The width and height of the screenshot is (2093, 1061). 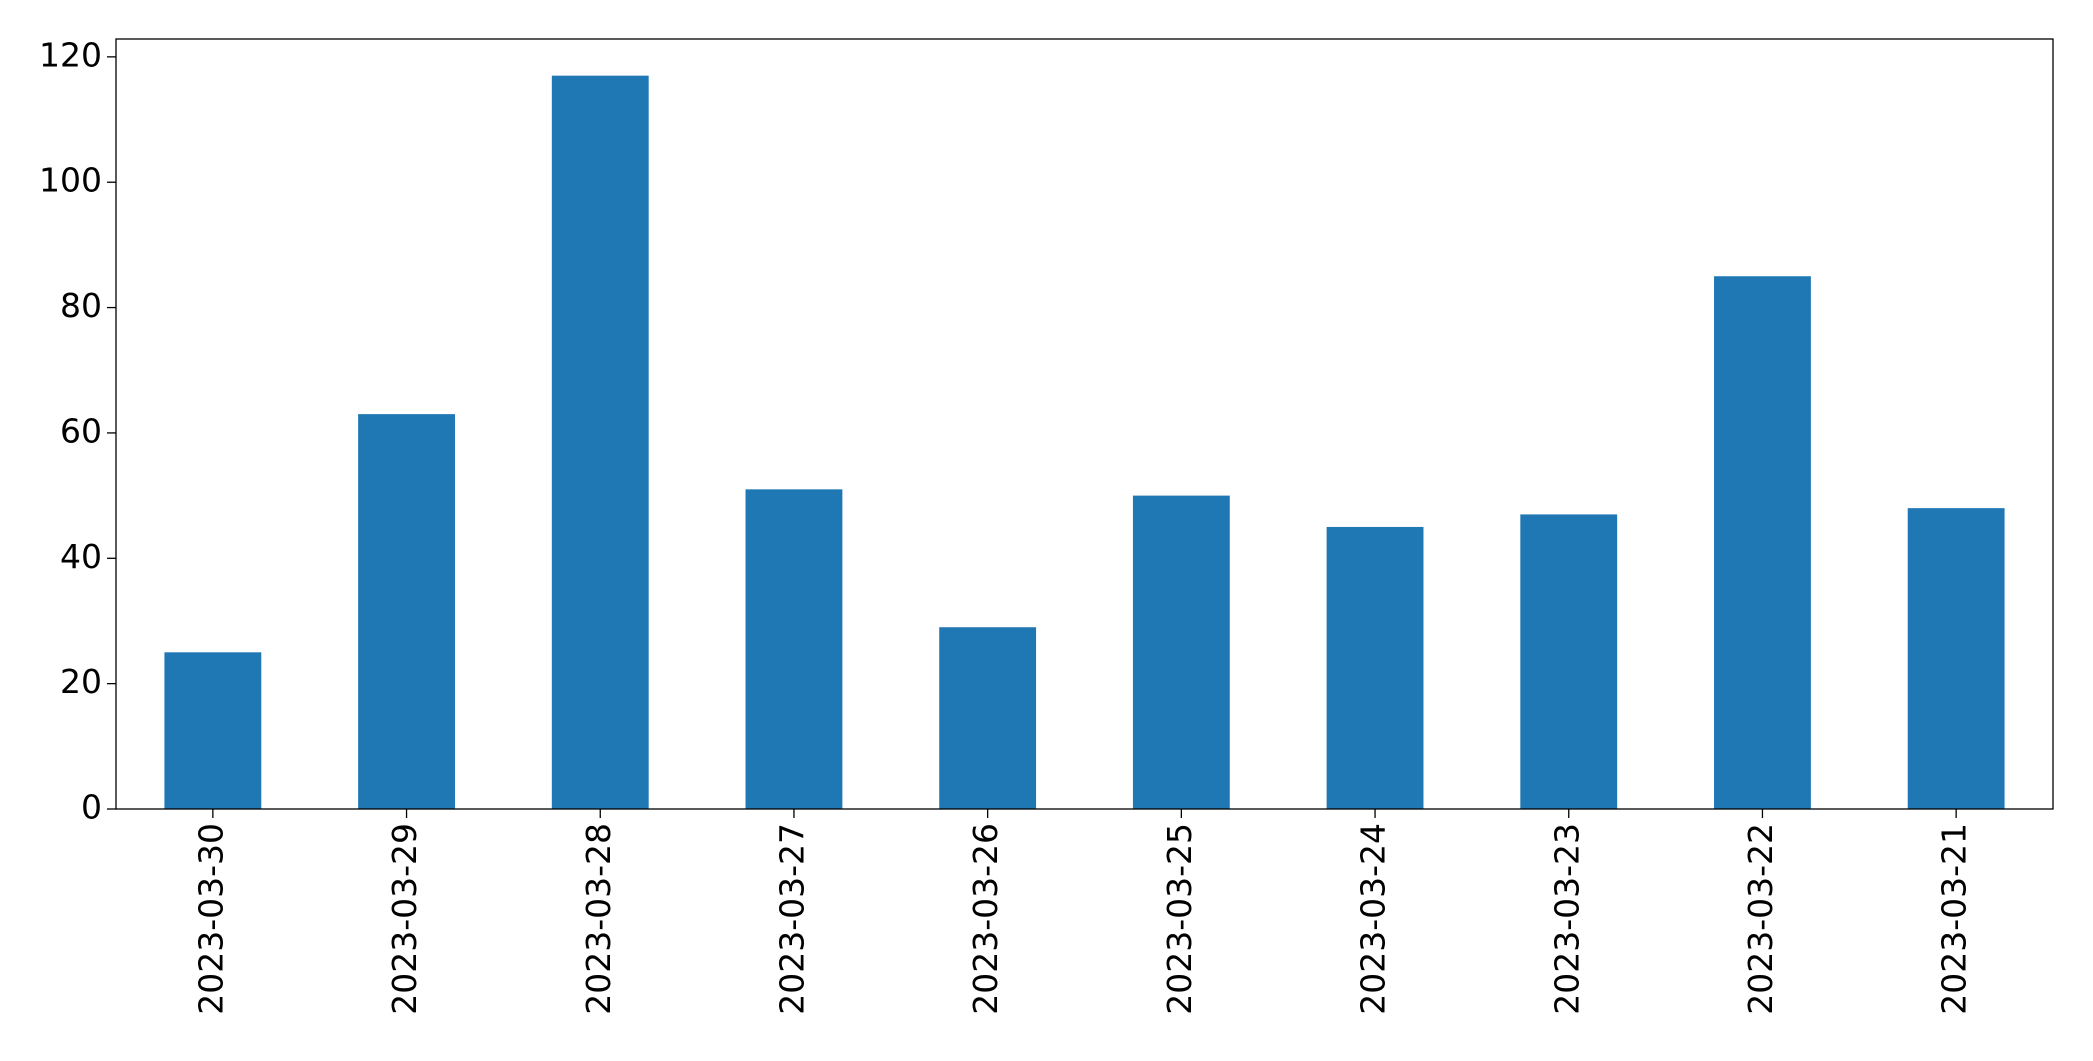 I want to click on x-tick-label: 2023-03-29, so click(x=404, y=919).